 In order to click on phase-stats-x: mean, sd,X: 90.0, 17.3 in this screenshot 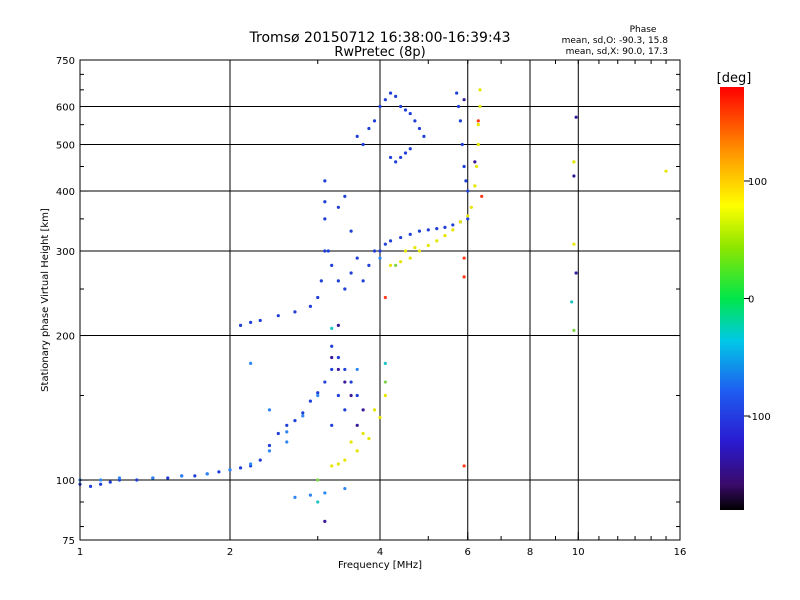, I will do `click(617, 52)`.